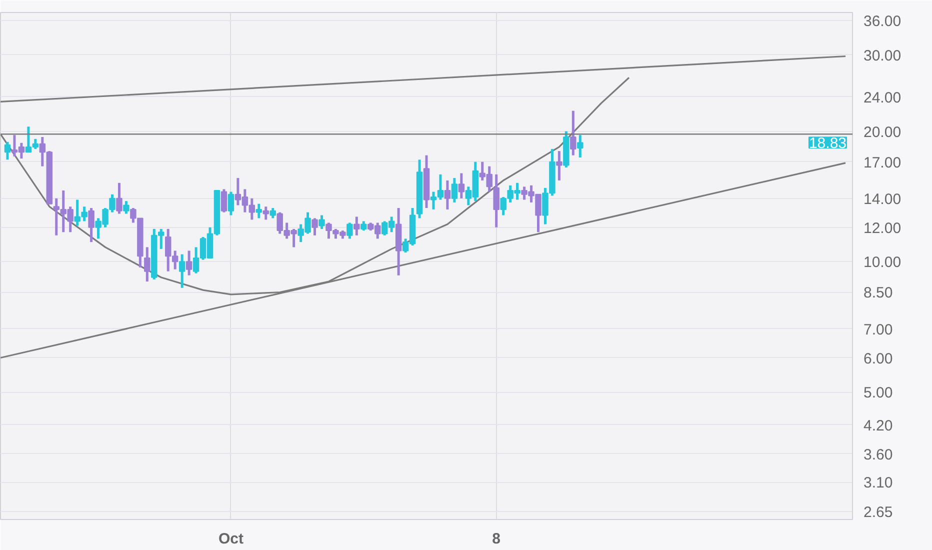  What do you see at coordinates (878, 293) in the screenshot?
I see `y-tick-label: 8.50` at bounding box center [878, 293].